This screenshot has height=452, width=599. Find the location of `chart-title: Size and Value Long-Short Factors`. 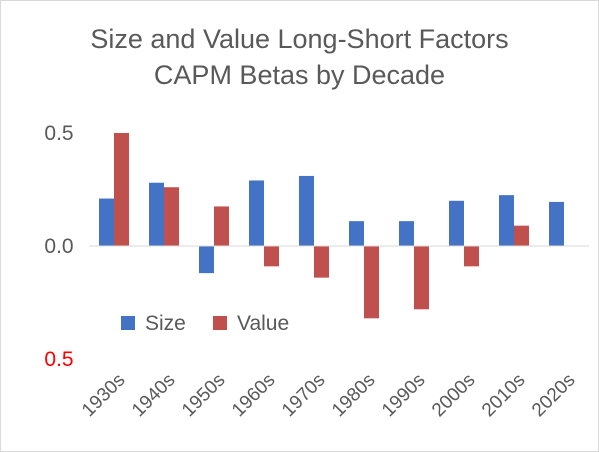

chart-title: Size and Value Long-Short Factors is located at coordinates (299, 39).